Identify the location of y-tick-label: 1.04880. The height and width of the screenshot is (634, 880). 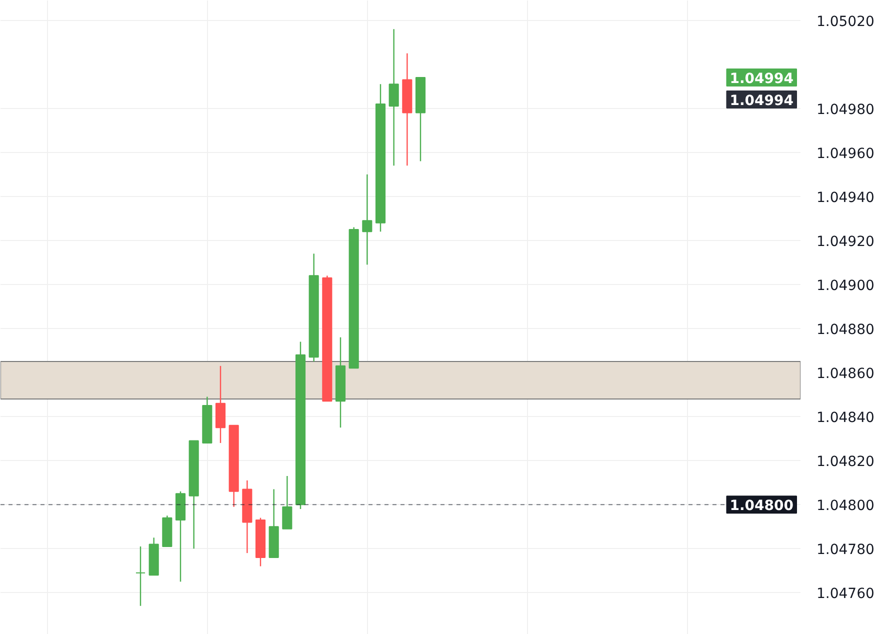
(845, 330).